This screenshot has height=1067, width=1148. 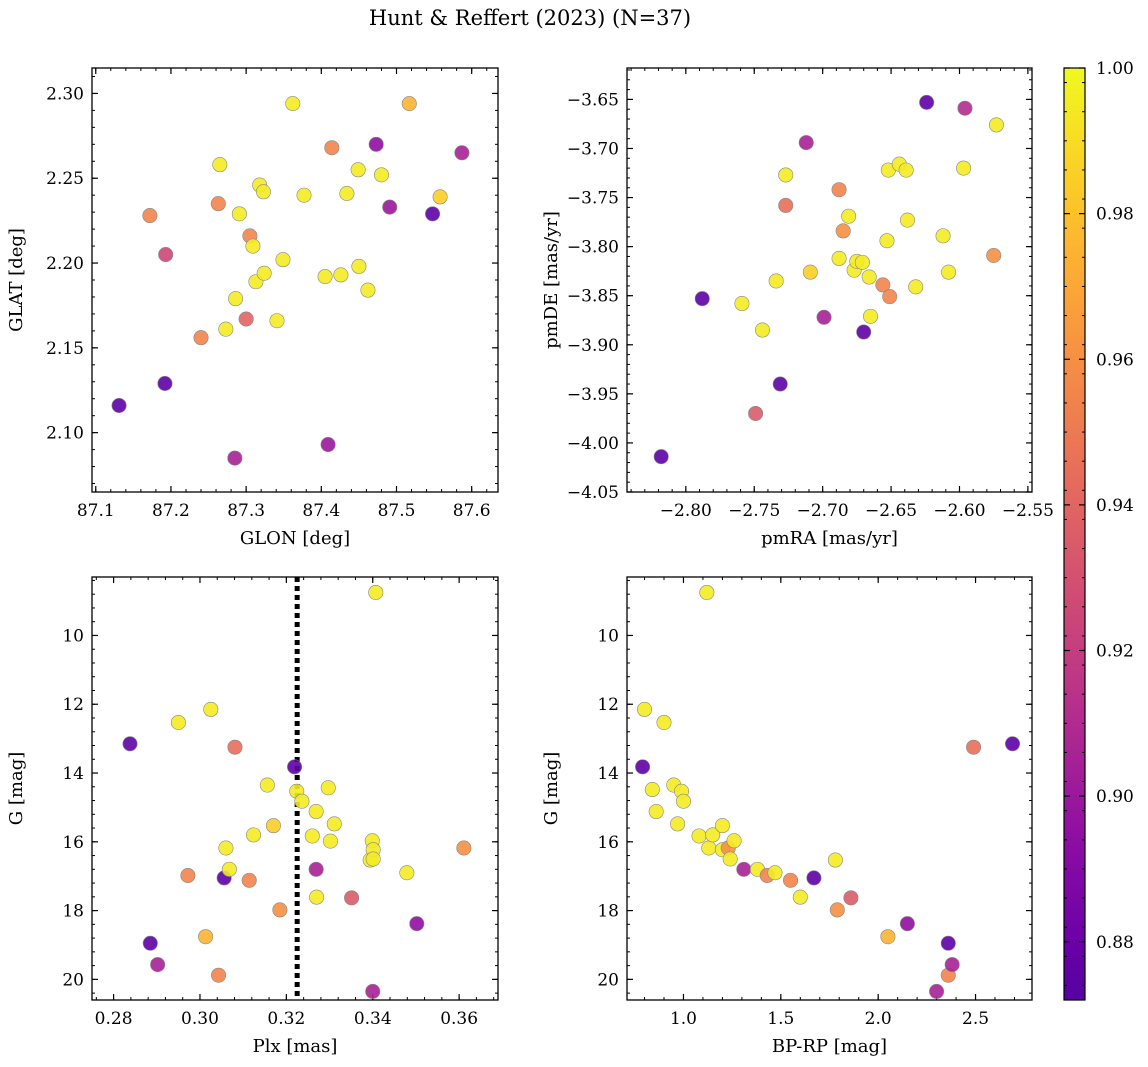 What do you see at coordinates (593, 297) in the screenshot?
I see `y-tick-label: −3.85` at bounding box center [593, 297].